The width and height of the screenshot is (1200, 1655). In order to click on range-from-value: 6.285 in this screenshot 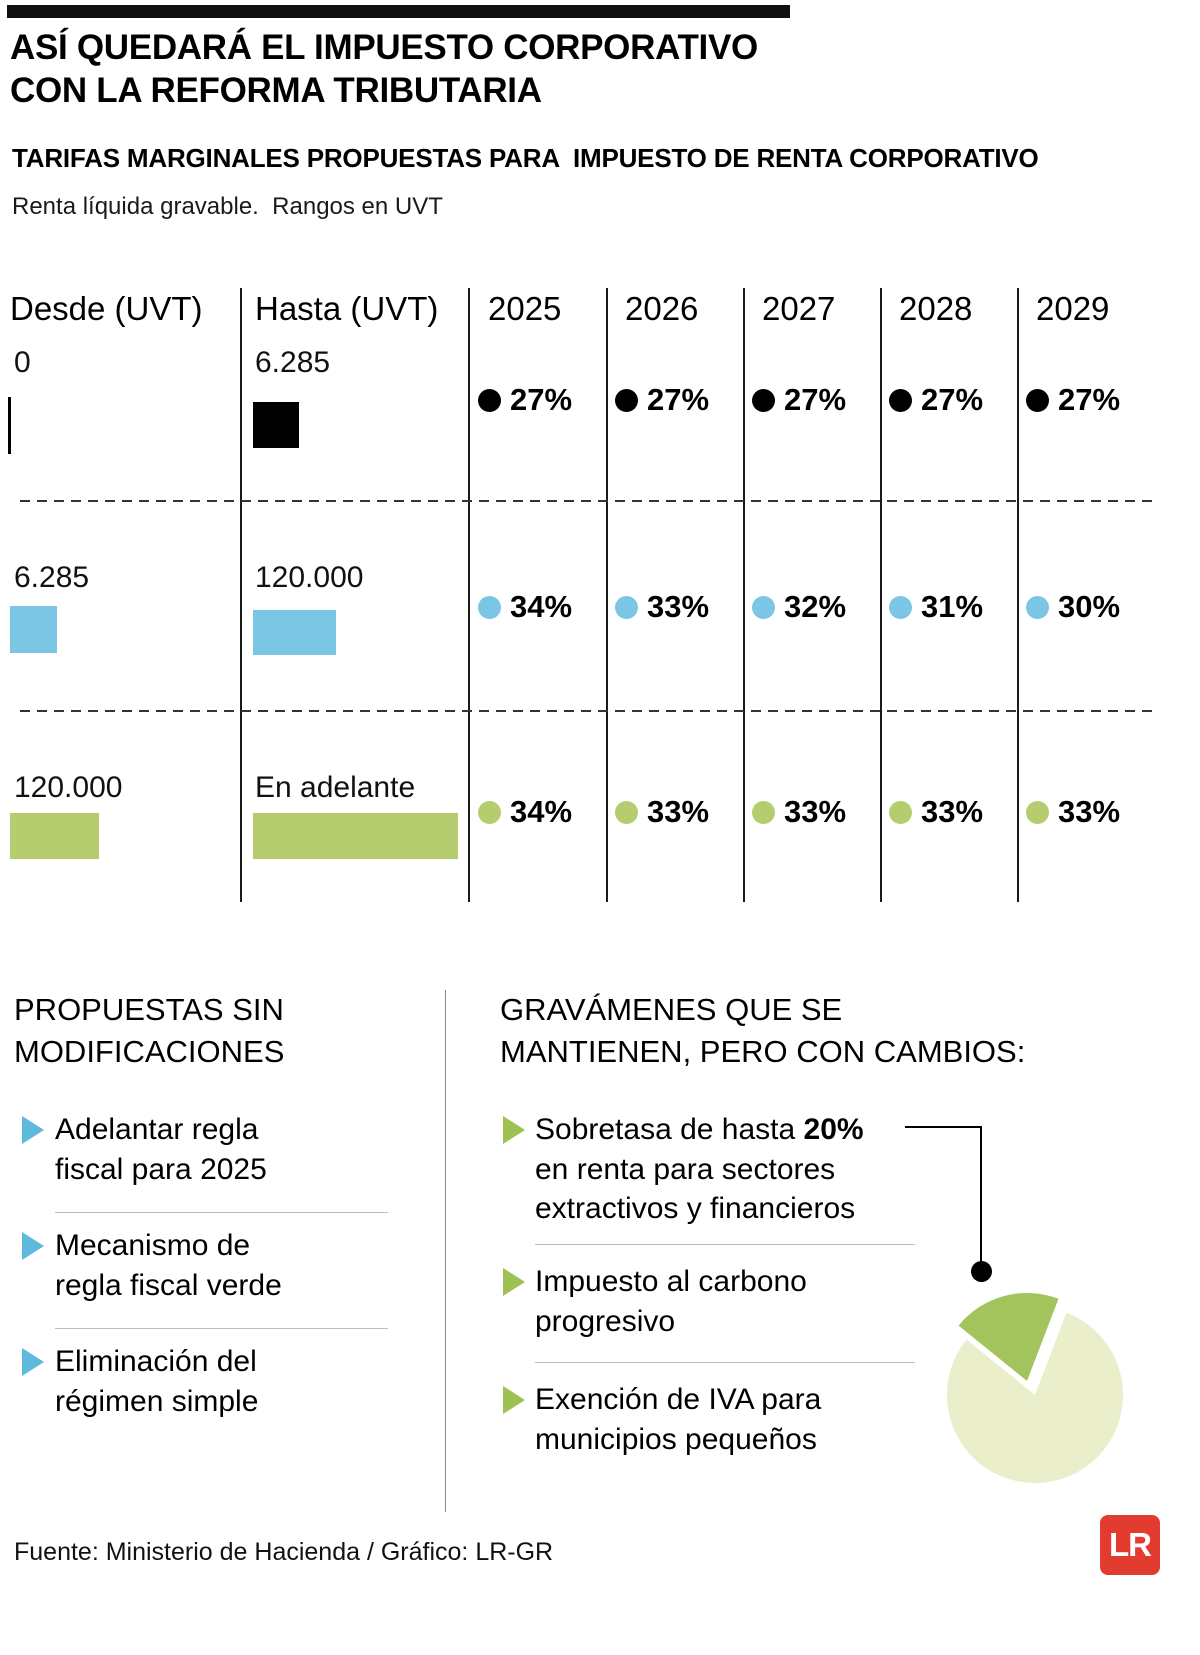, I will do `click(52, 577)`.